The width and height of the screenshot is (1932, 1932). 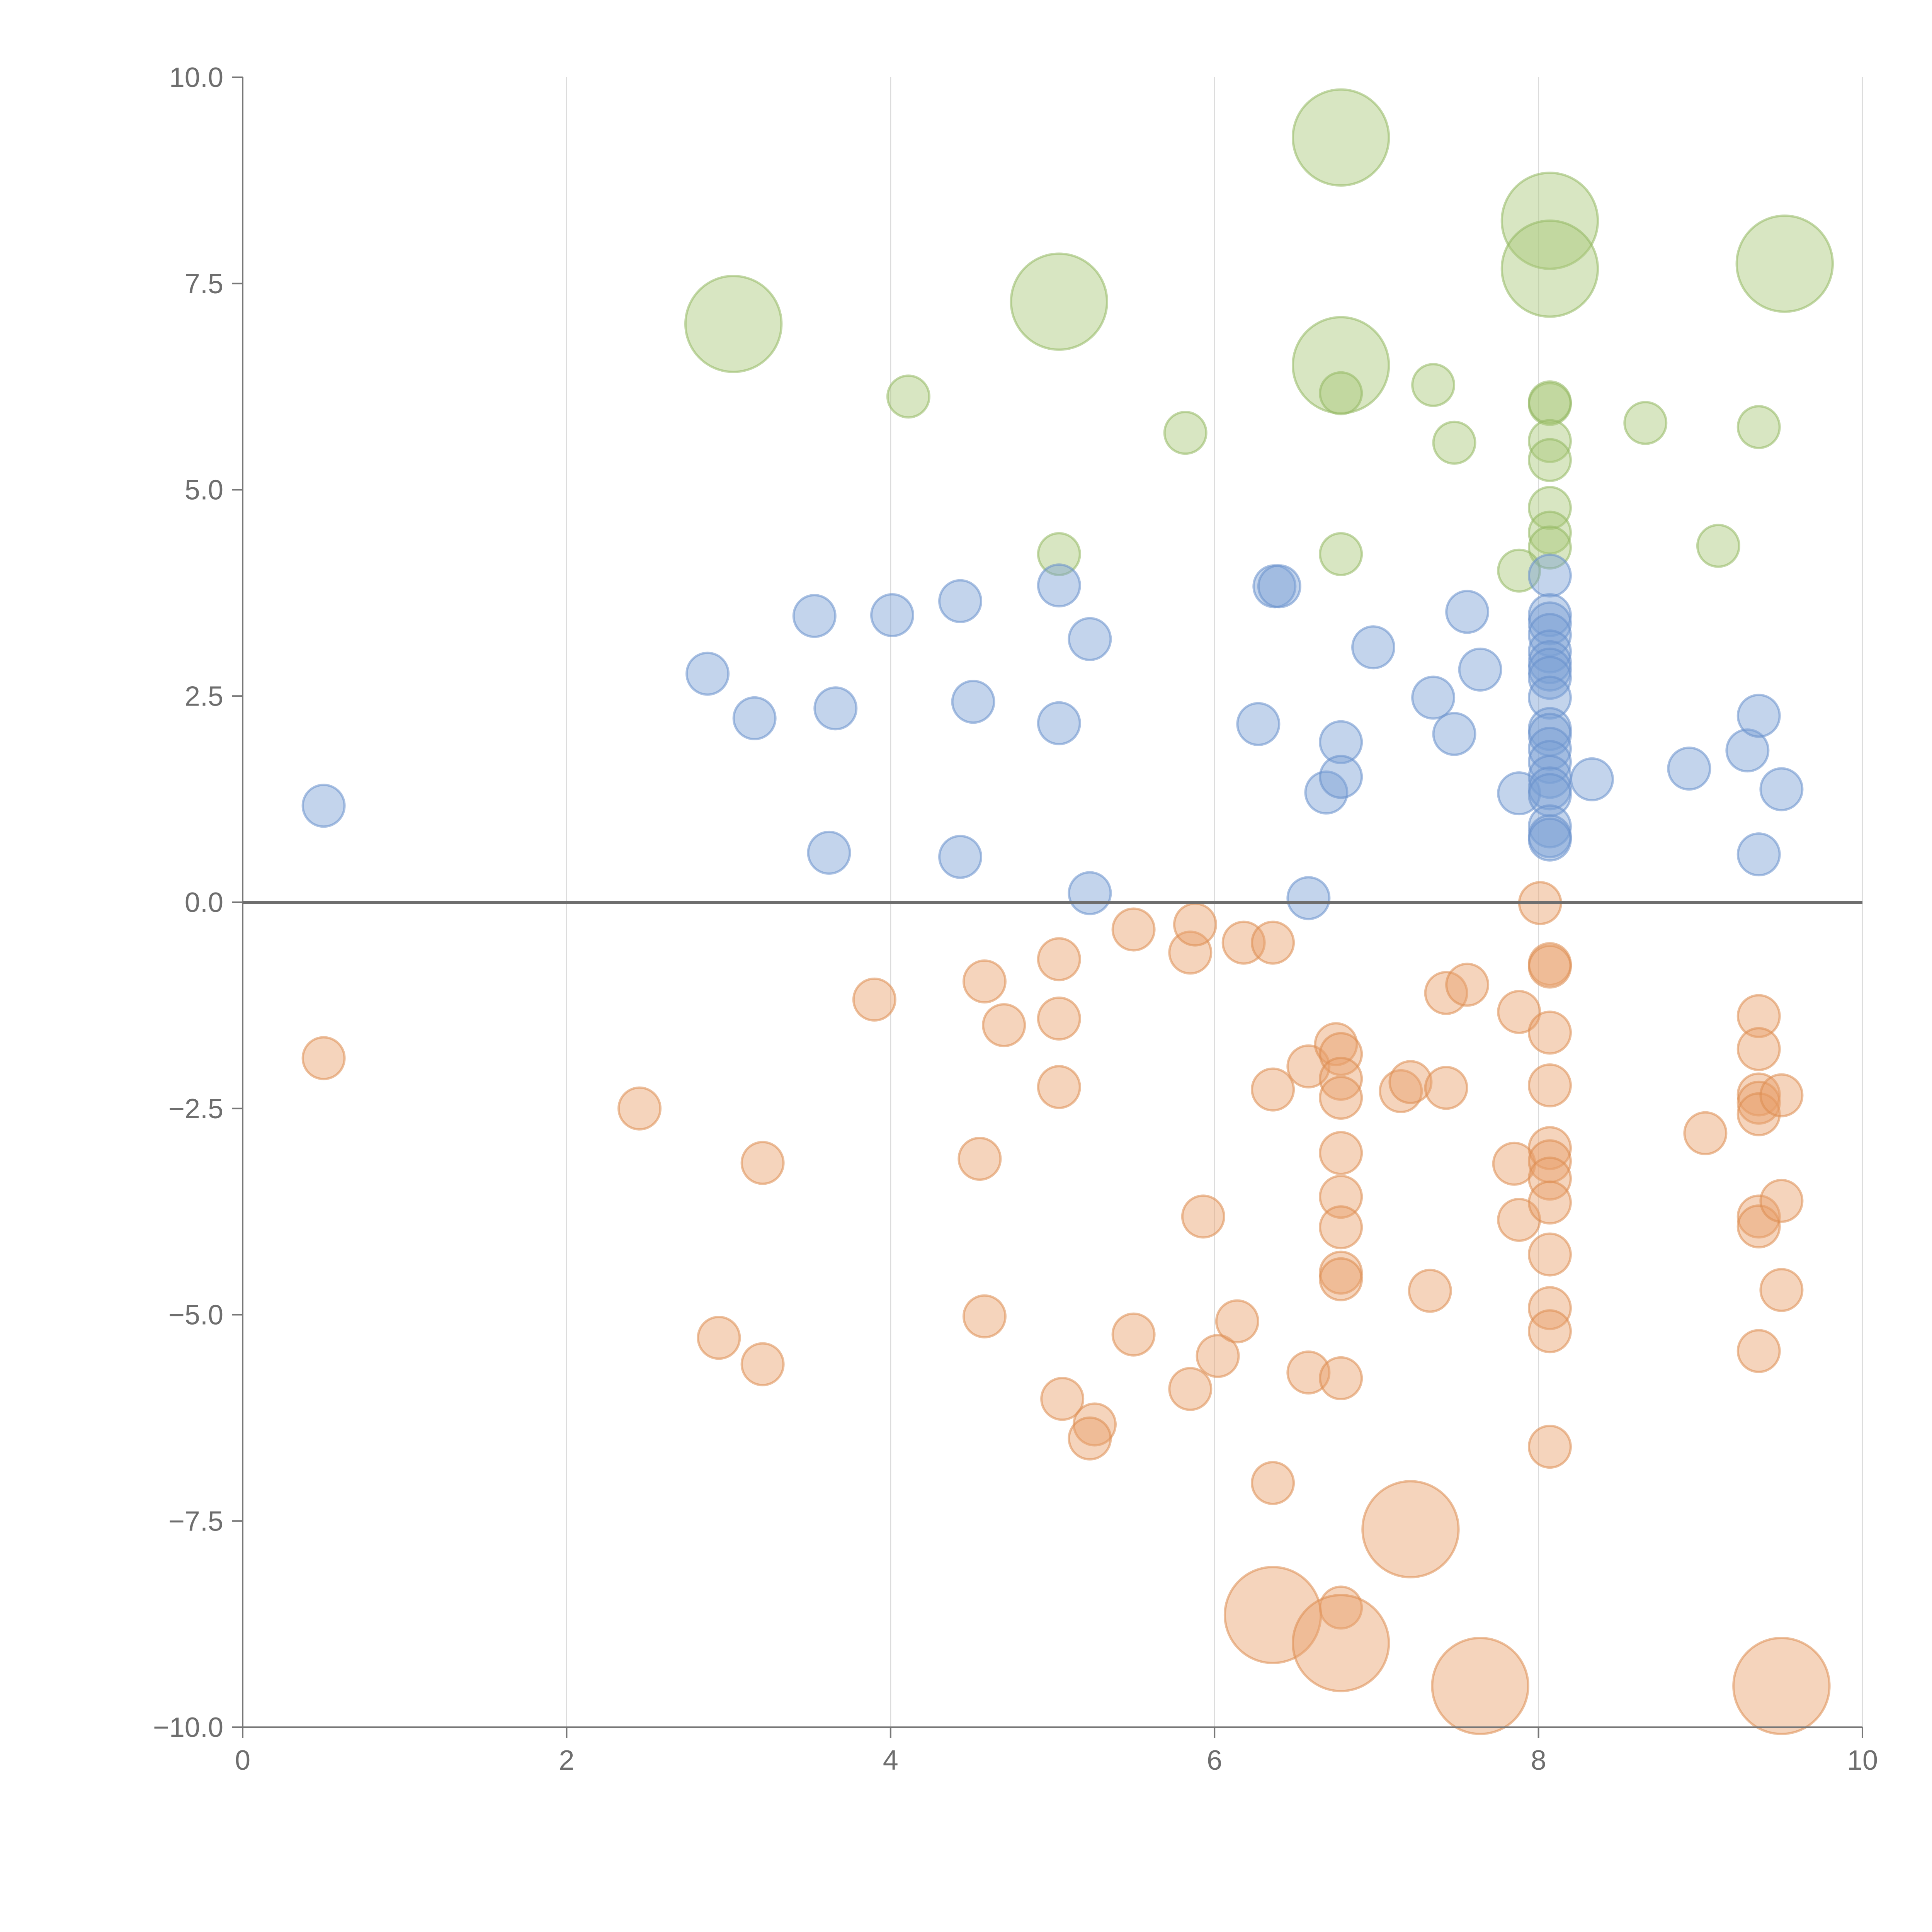 What do you see at coordinates (204, 284) in the screenshot?
I see `y-tick-label: 7.5` at bounding box center [204, 284].